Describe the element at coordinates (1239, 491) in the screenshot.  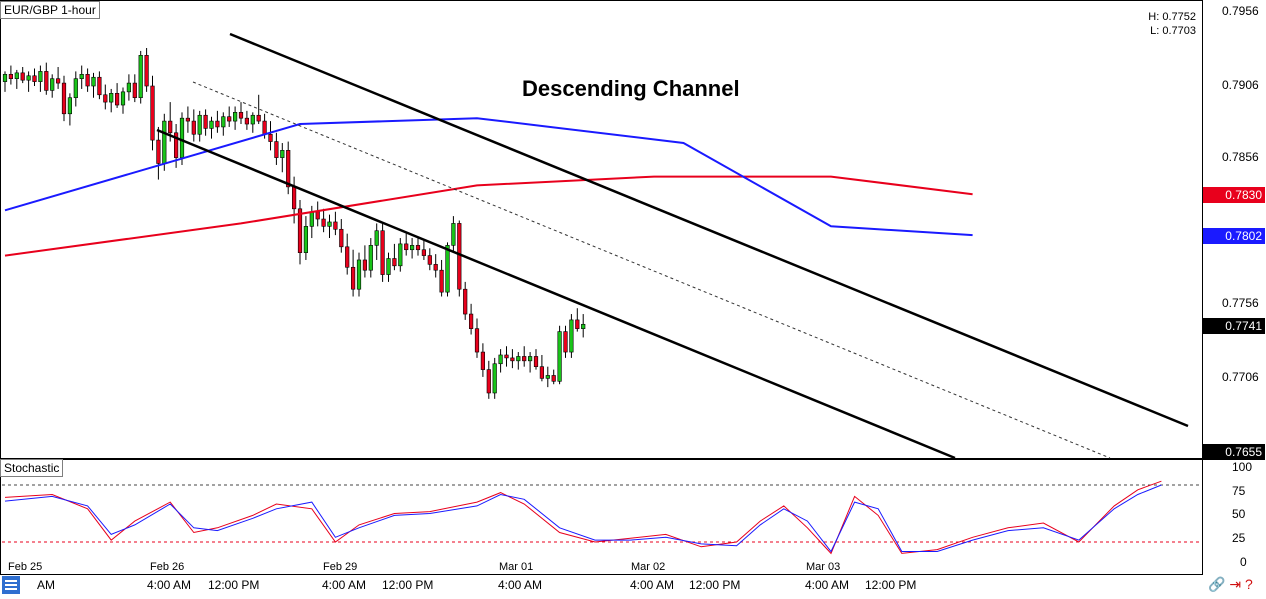
I see `stoch-tick: 75` at that location.